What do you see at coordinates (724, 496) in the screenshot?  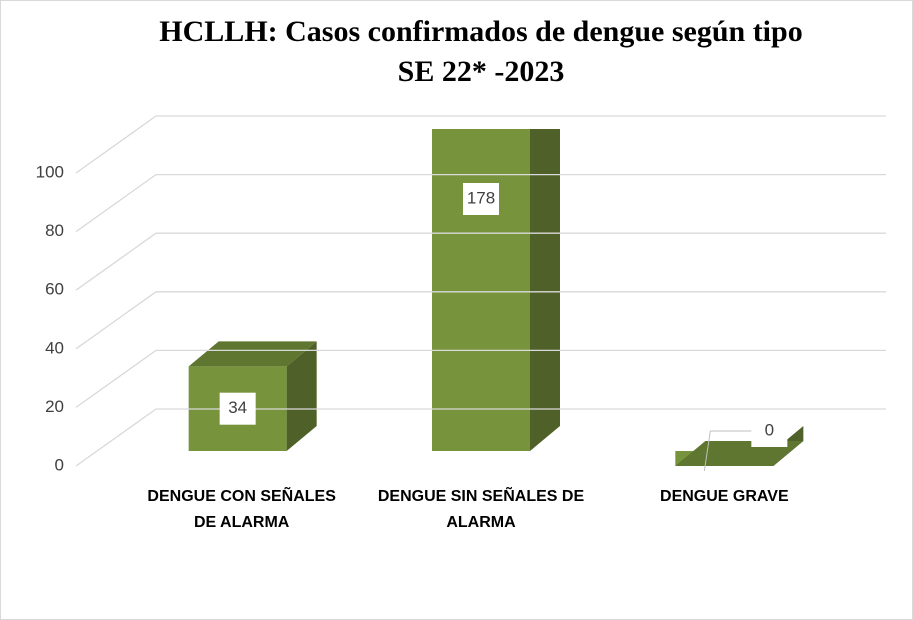 I see `x-tick-label: DENGUE GRAVE` at bounding box center [724, 496].